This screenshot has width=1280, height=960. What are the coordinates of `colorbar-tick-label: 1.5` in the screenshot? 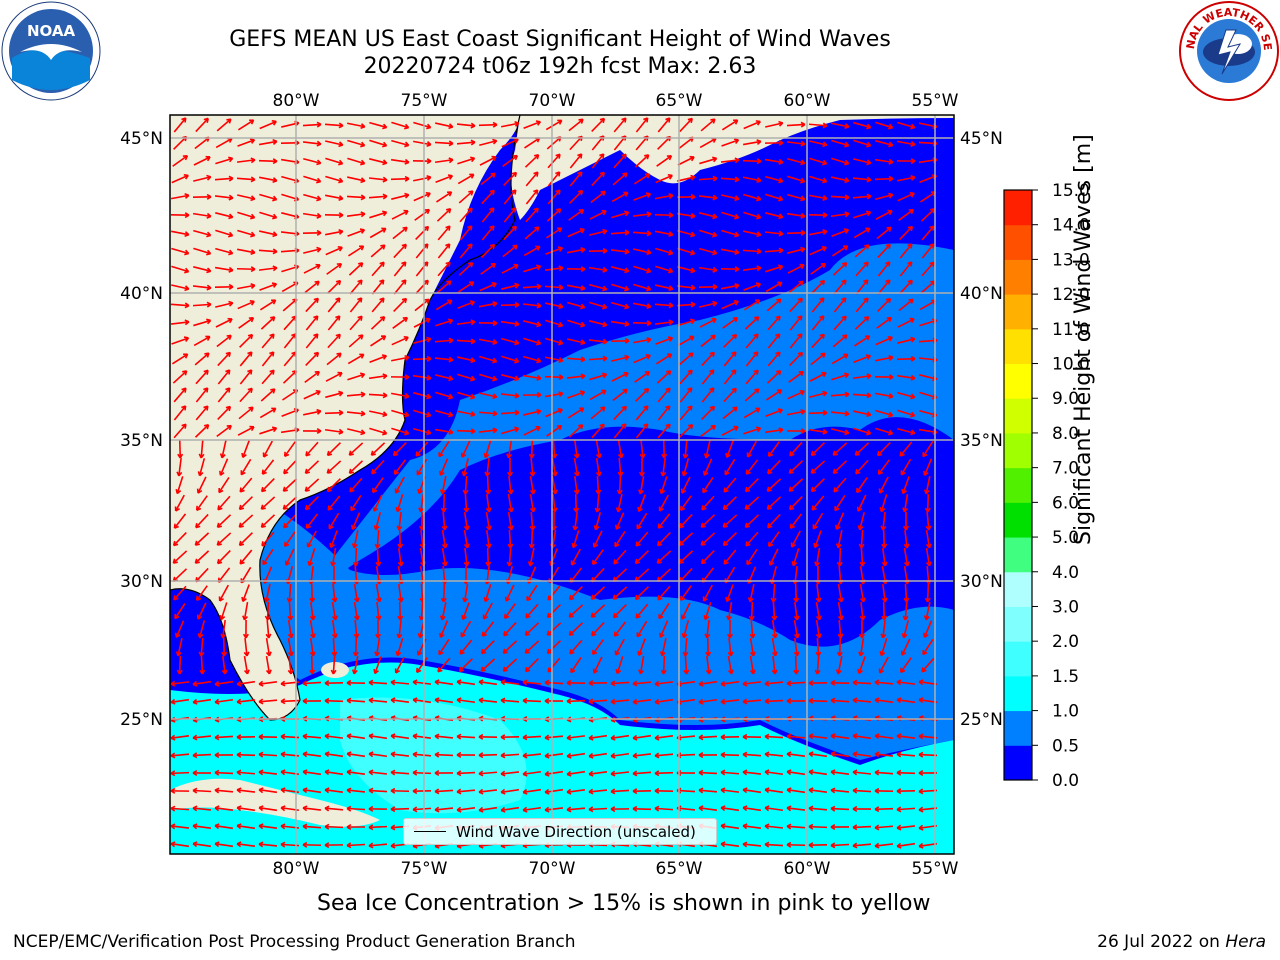 It's located at (1065, 677).